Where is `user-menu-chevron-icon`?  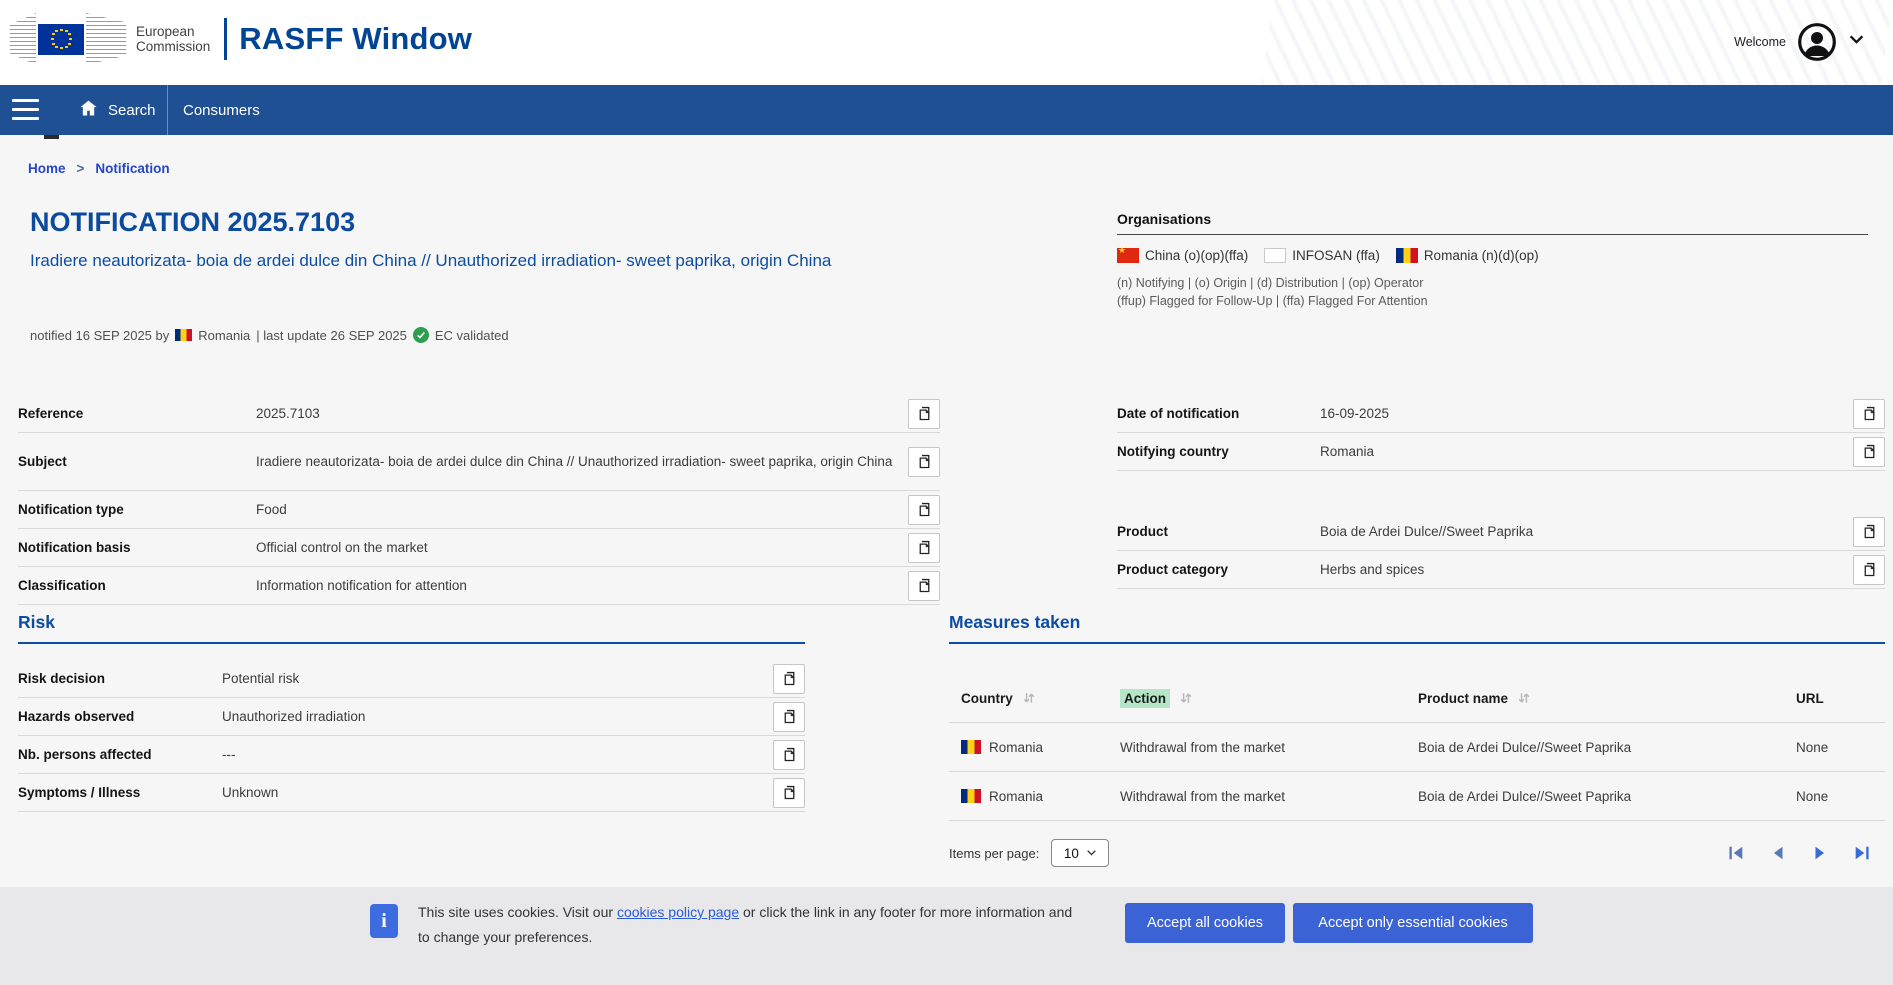 user-menu-chevron-icon is located at coordinates (1856, 42).